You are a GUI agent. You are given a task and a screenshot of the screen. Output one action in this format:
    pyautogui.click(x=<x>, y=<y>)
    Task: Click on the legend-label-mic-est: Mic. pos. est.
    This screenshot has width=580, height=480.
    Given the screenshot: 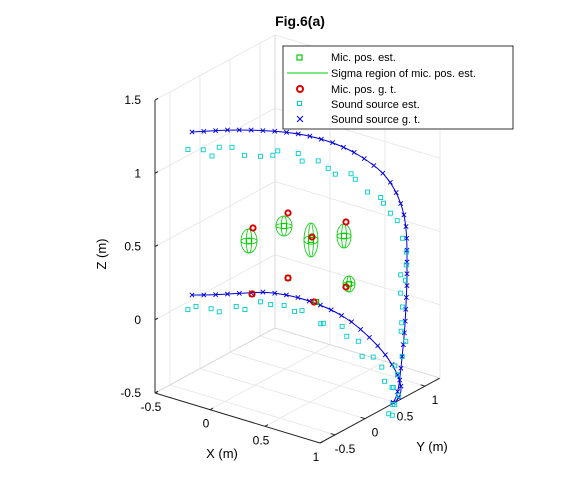 What is the action you would take?
    pyautogui.click(x=363, y=58)
    